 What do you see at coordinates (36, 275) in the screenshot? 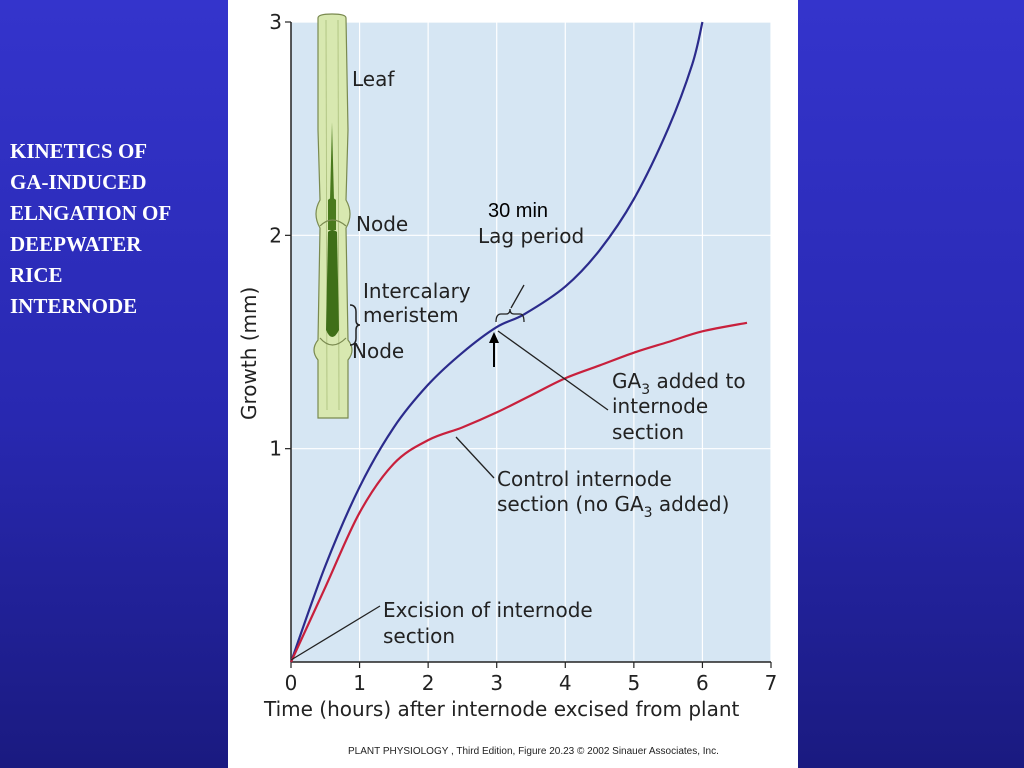
I see `title-line: RICE` at bounding box center [36, 275].